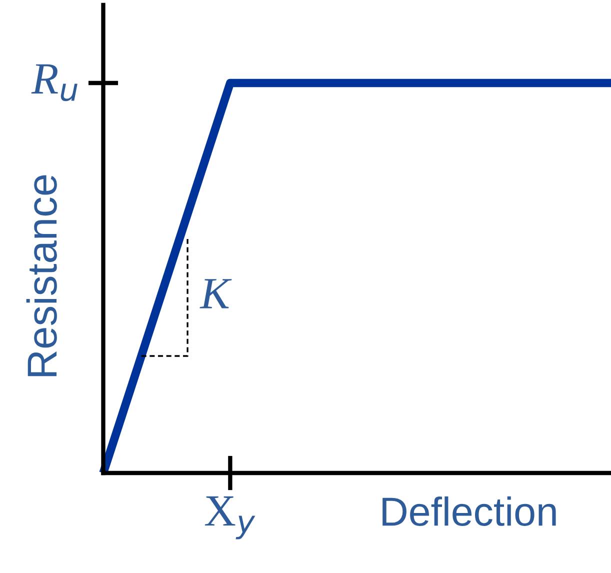  What do you see at coordinates (230, 518) in the screenshot?
I see `text: X$_{y}$` at bounding box center [230, 518].